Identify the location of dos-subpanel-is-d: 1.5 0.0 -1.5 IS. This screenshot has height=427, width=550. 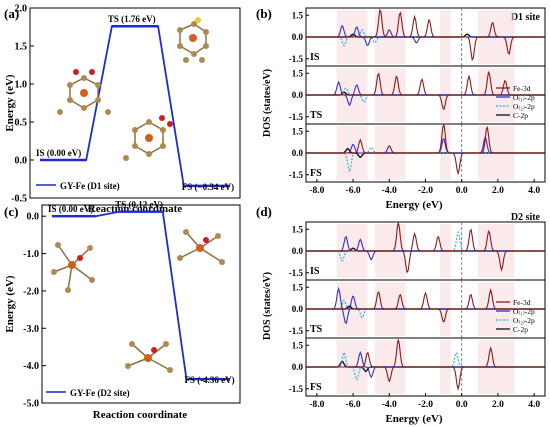
(417, 251).